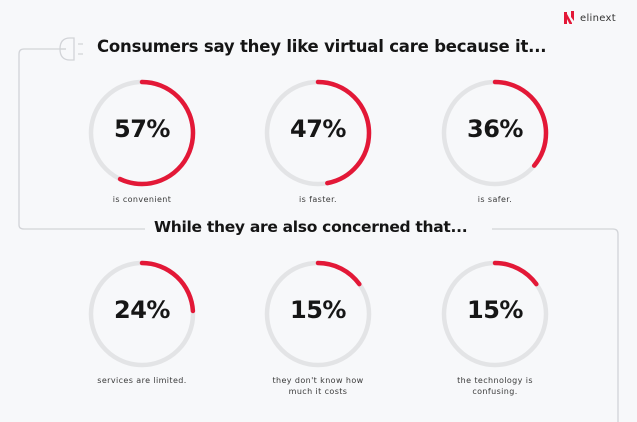 The width and height of the screenshot is (637, 422). Describe the element at coordinates (495, 386) in the screenshot. I see `stat-label: the technology is confusing.` at that location.